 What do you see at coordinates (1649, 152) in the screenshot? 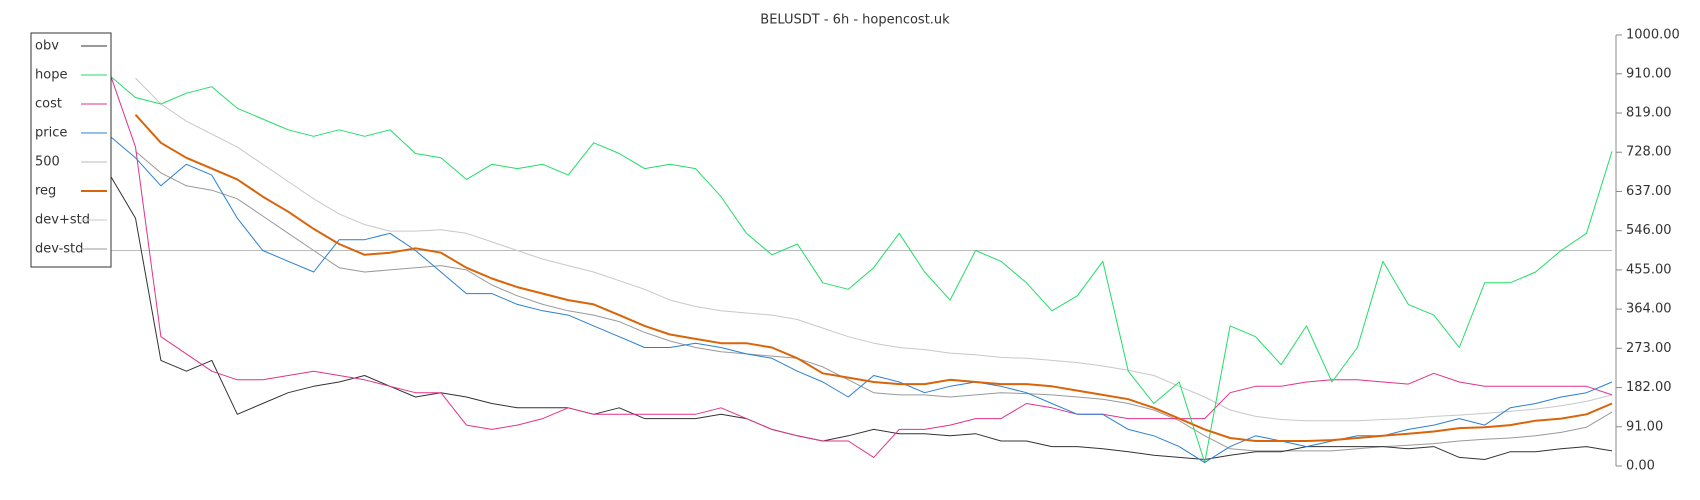
I see `y-tick-label: 728.00` at bounding box center [1649, 152].